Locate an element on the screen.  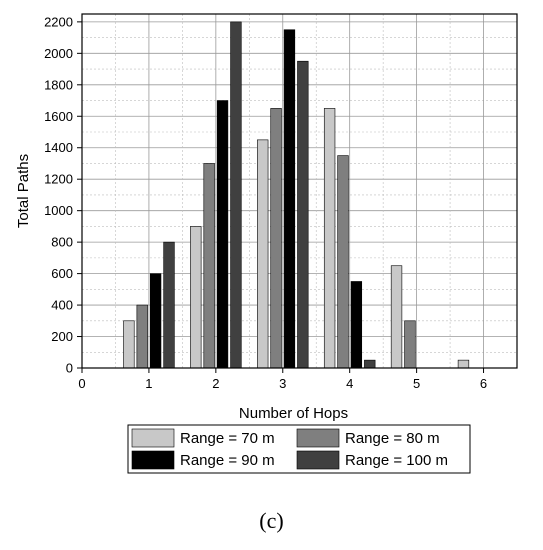
legend-label: Range = 90 m is located at coordinates (227, 460).